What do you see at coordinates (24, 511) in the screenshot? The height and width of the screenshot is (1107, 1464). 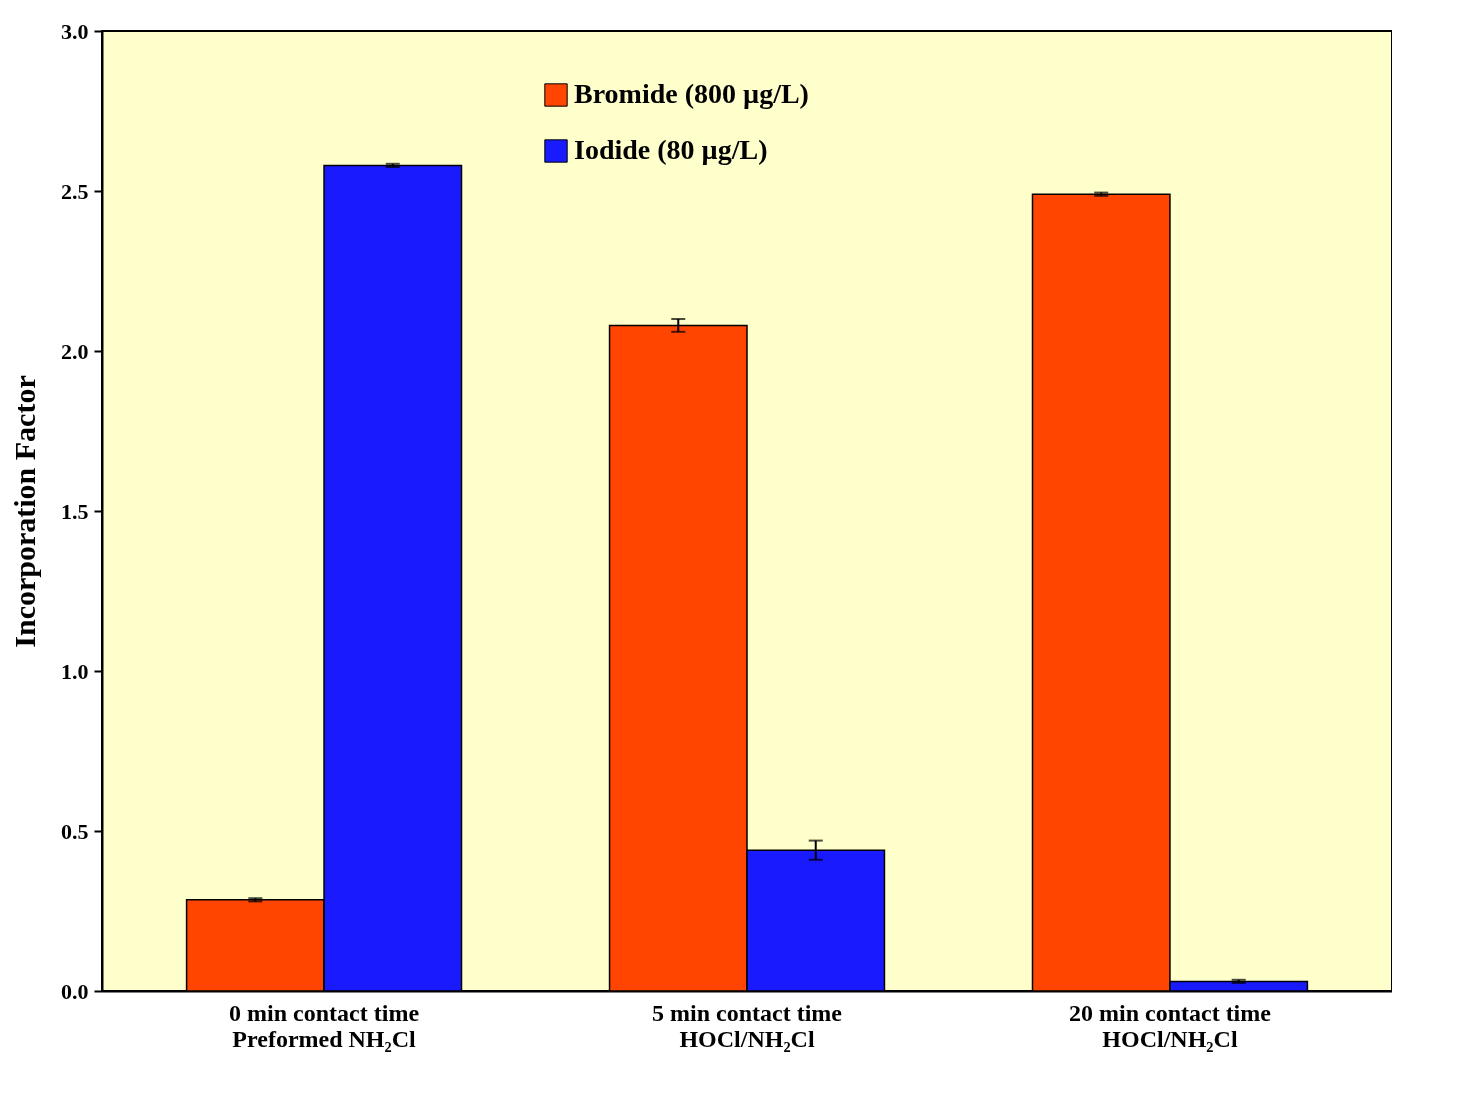 I see `y-axis-title: Incorporation Factor` at bounding box center [24, 511].